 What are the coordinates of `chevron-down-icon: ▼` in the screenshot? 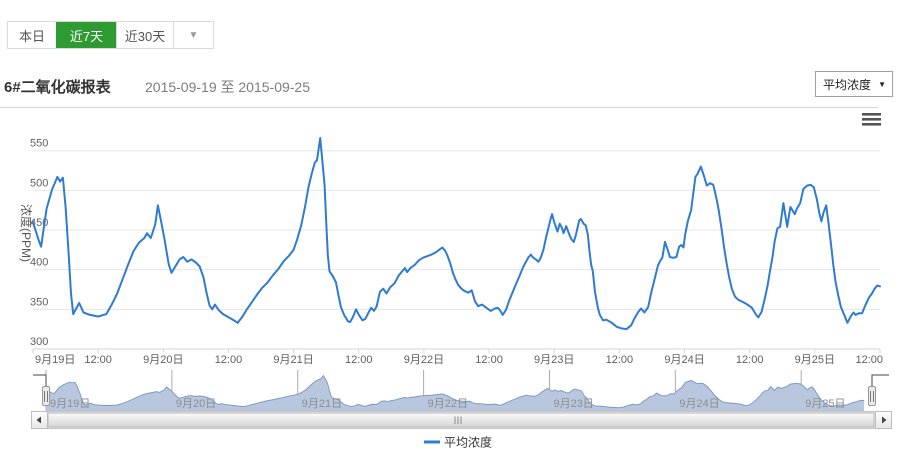 It's located at (193, 35).